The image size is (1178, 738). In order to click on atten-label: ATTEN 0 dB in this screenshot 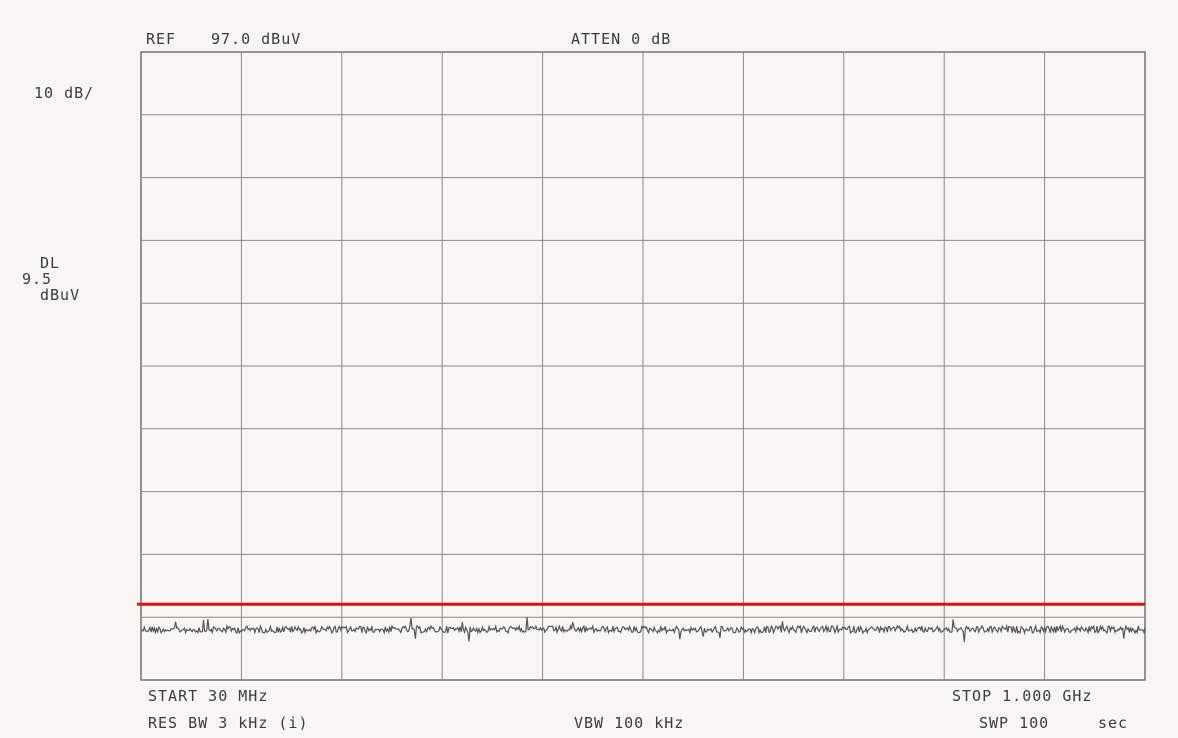, I will do `click(621, 39)`.